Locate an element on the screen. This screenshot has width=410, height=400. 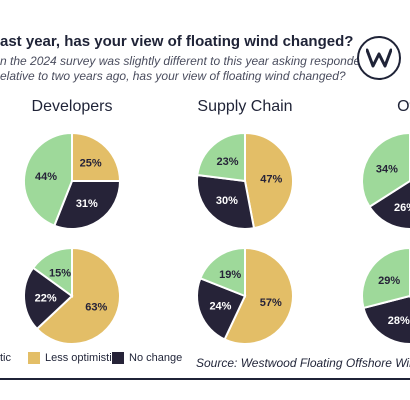
group-title-oth: Oth is located at coordinates (403, 106).